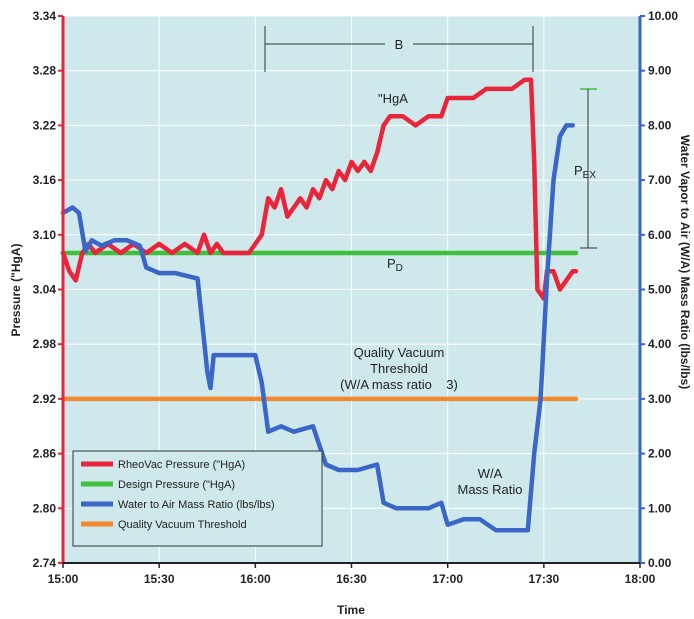  I want to click on y-tick-label: 2.86, so click(45, 454).